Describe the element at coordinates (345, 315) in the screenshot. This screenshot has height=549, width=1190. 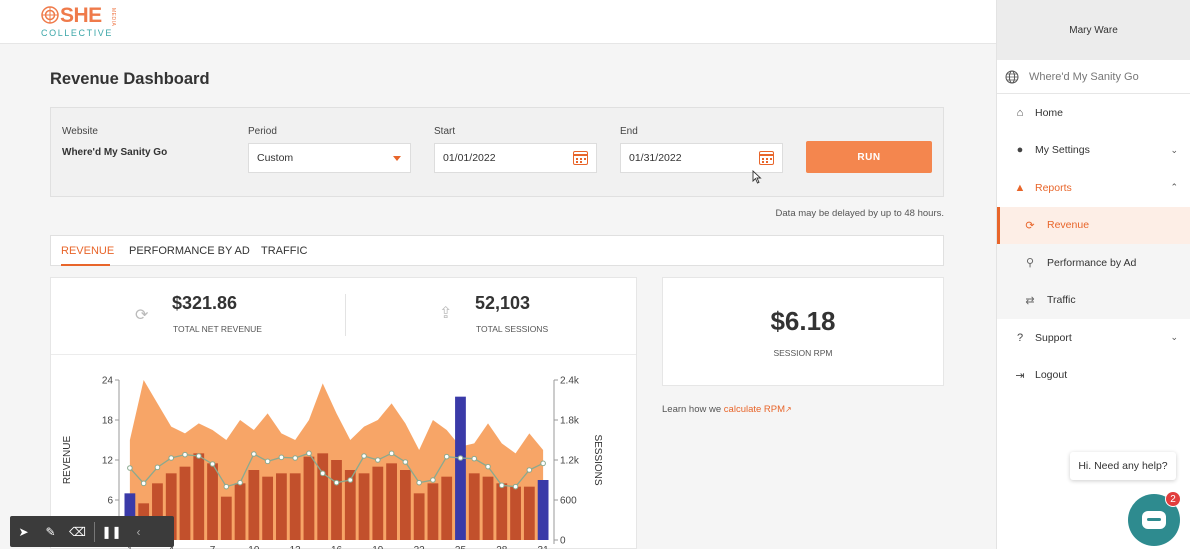
I see `kpi-divider` at that location.